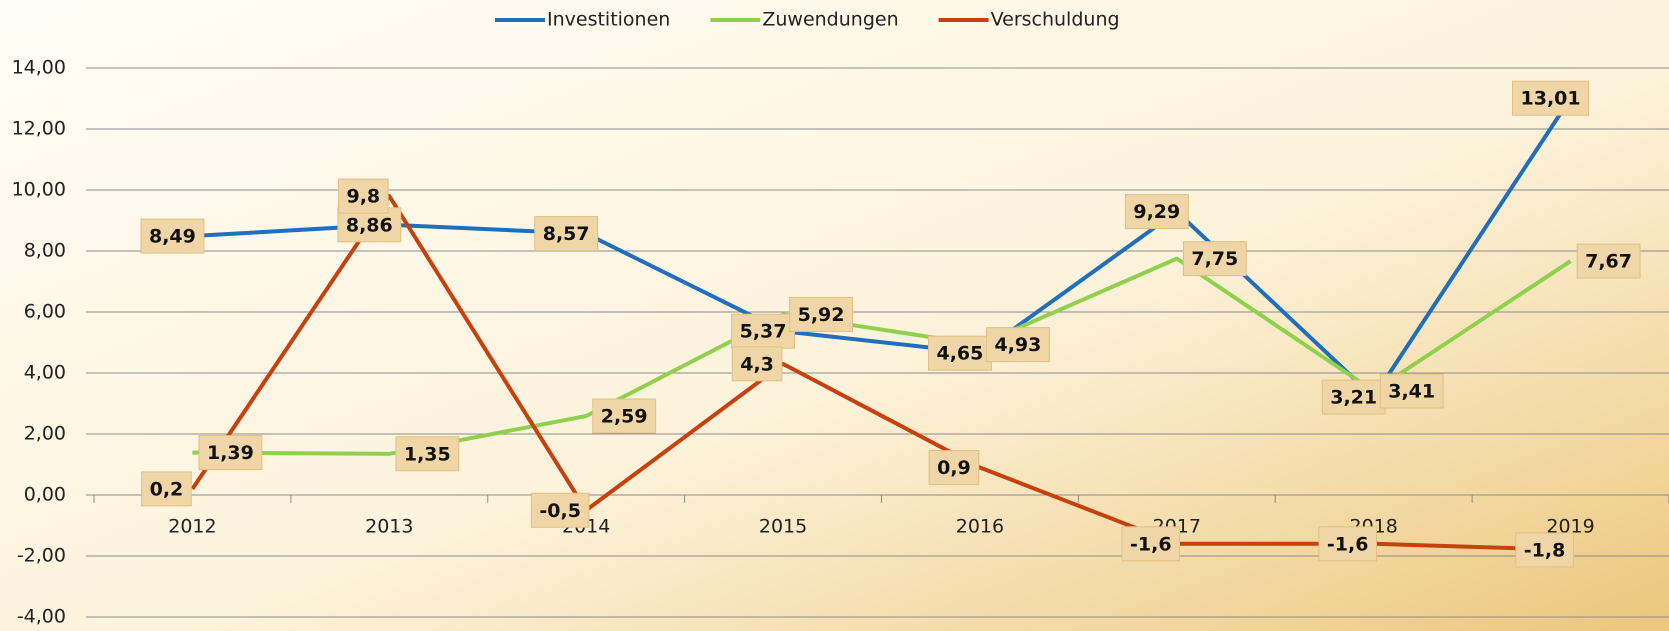 The height and width of the screenshot is (631, 1669). I want to click on y-tick-label: -2,00, so click(41, 556).